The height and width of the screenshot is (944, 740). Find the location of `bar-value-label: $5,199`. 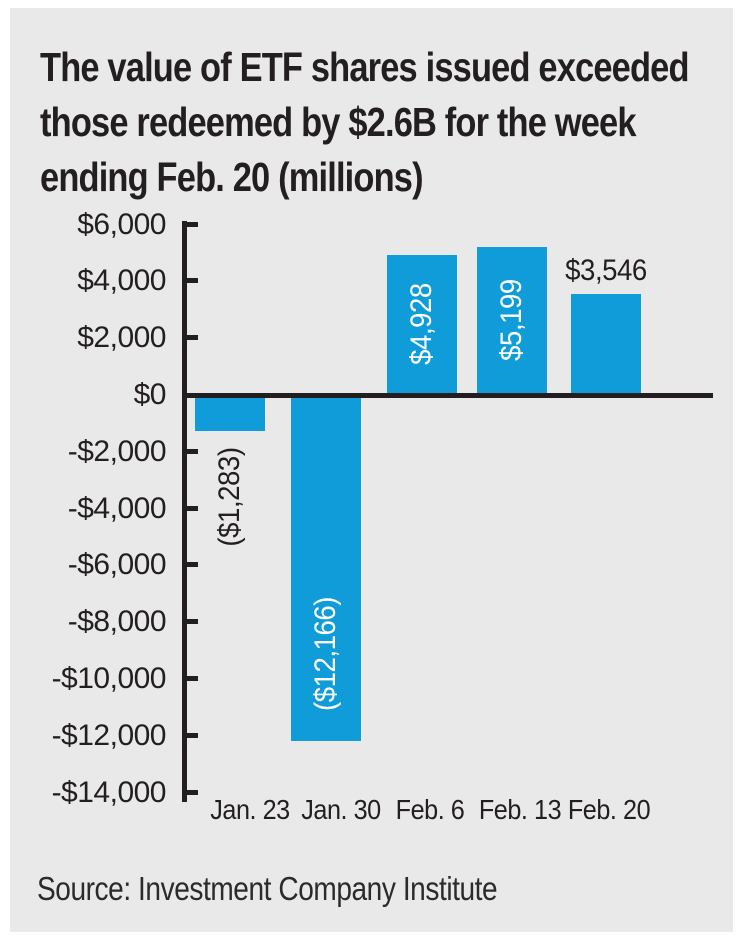

bar-value-label: $5,199 is located at coordinates (511, 320).